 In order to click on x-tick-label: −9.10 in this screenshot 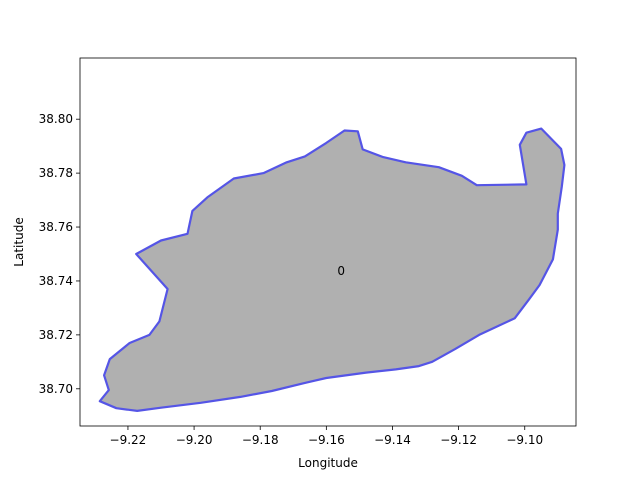, I will do `click(524, 440)`.